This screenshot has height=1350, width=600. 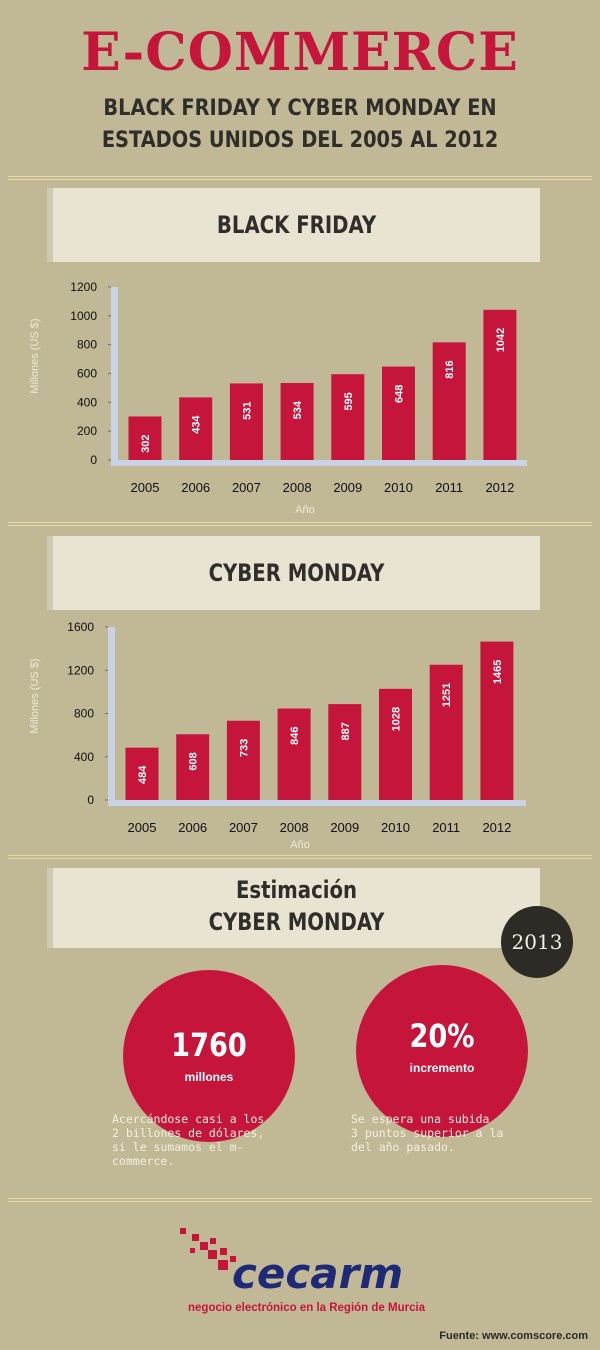 What do you see at coordinates (114, 373) in the screenshot?
I see `y-axis` at bounding box center [114, 373].